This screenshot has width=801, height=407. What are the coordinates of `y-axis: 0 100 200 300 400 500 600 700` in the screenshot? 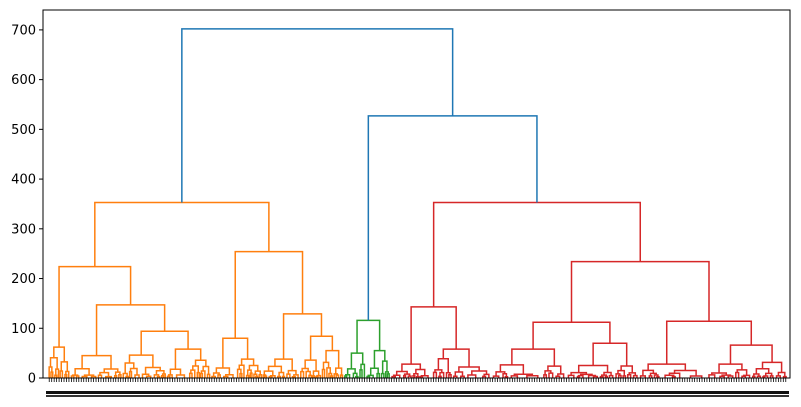 It's located at (27, 205).